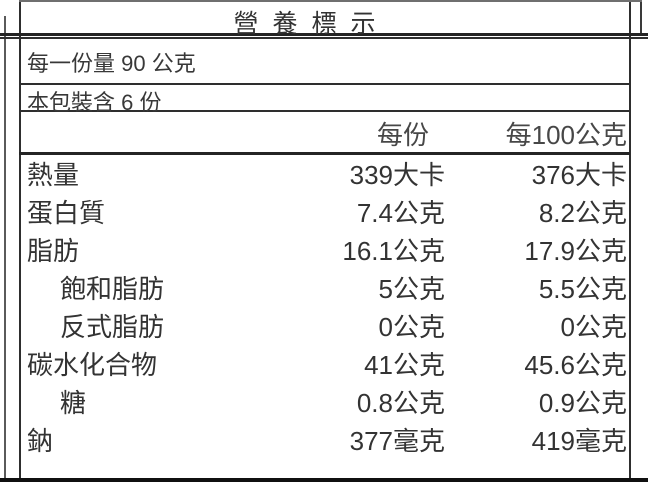 This screenshot has height=486, width=648. What do you see at coordinates (112, 326) in the screenshot?
I see `nutrient-name: 反式脂肪` at bounding box center [112, 326].